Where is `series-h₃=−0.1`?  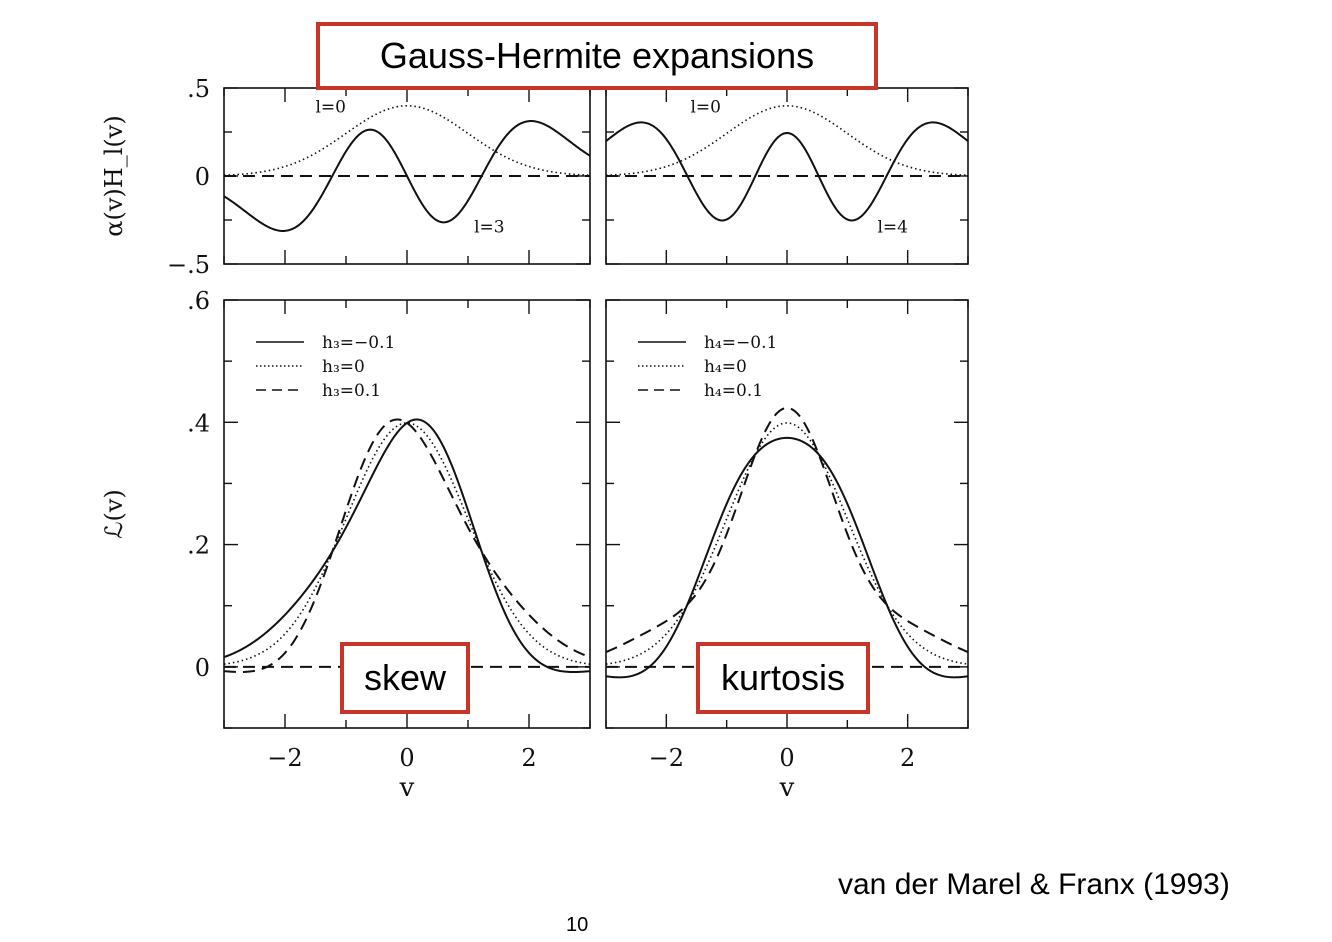 series-h₃=−0.1 is located at coordinates (407, 545).